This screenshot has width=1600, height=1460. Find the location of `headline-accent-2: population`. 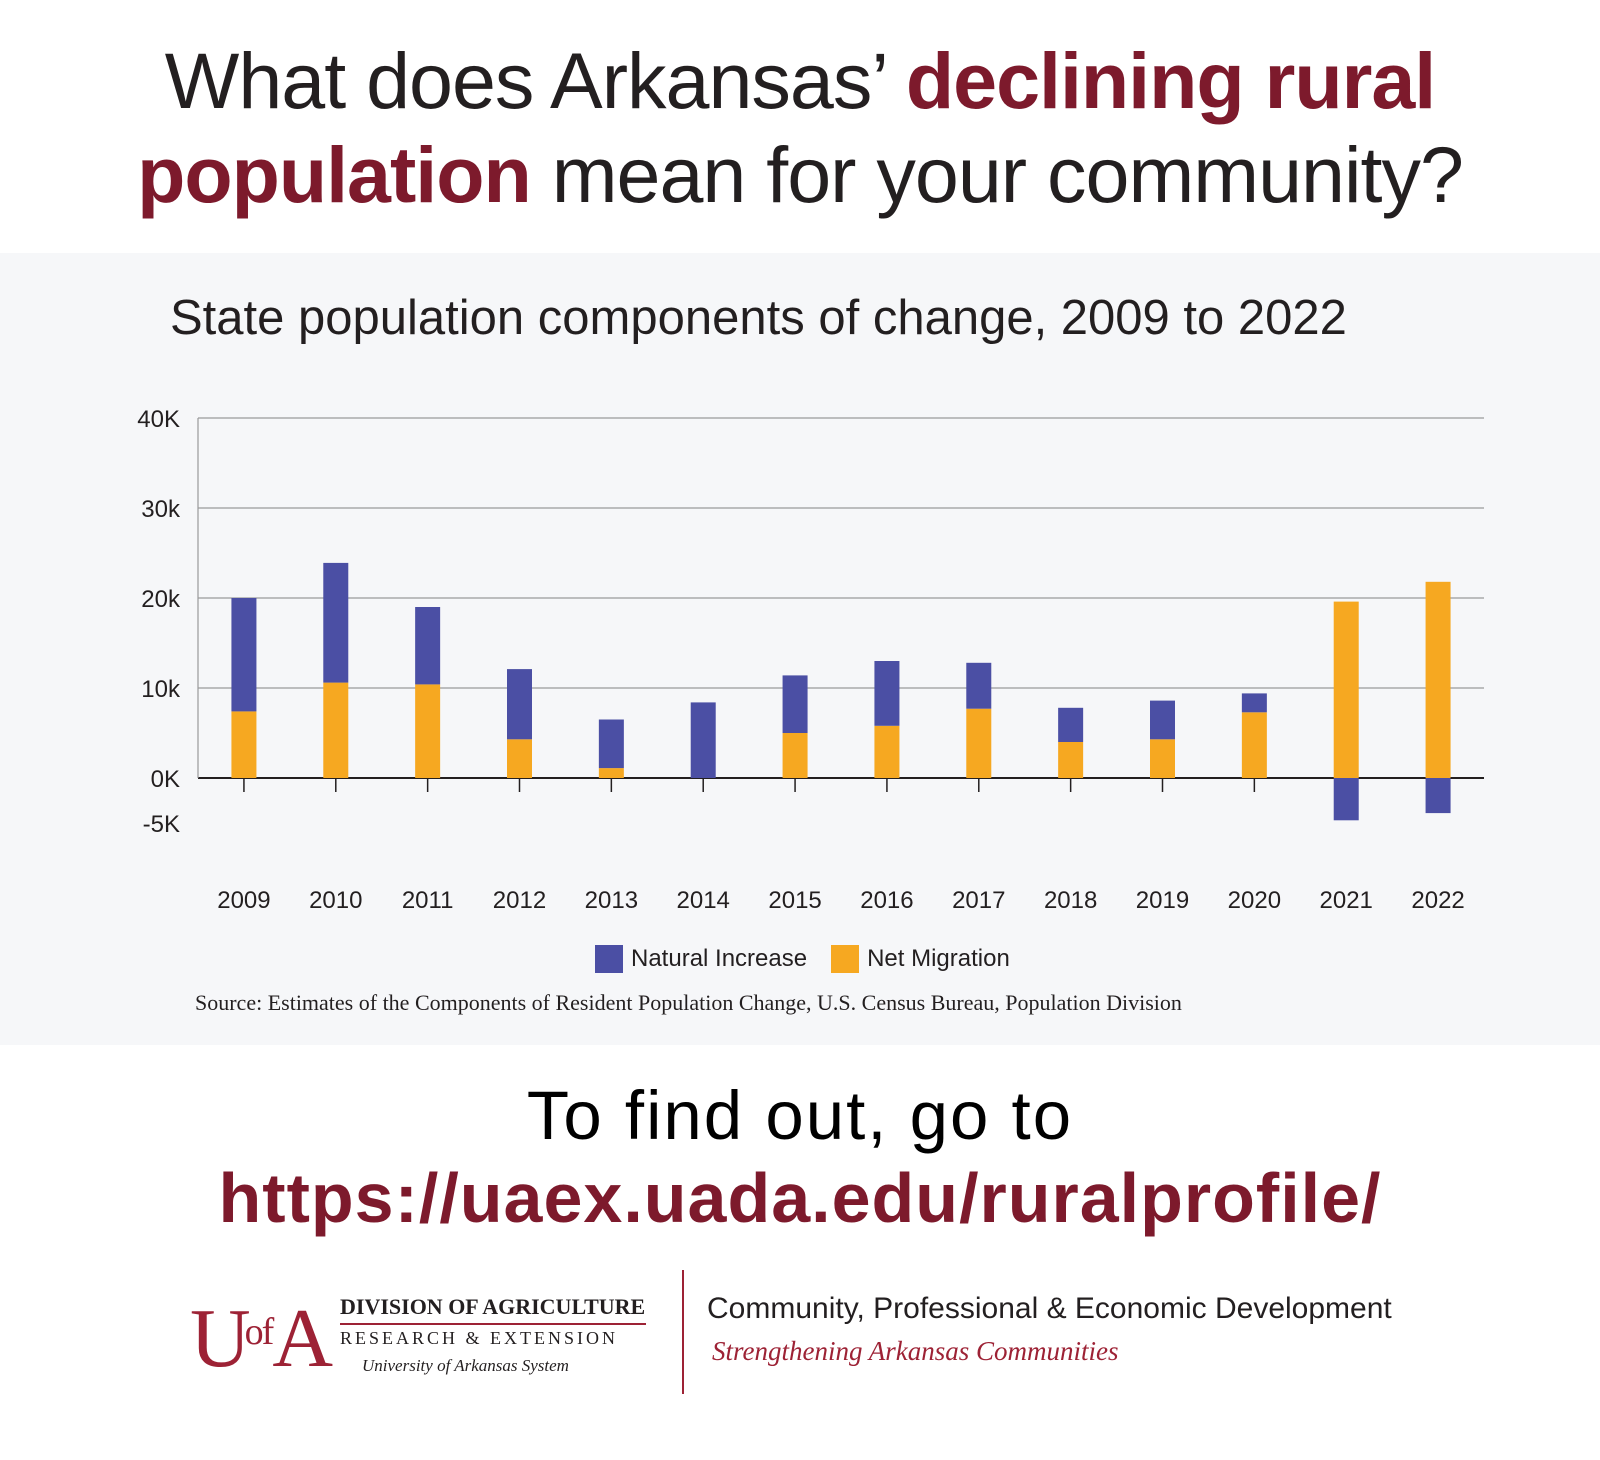

headline-accent-2: population is located at coordinates (334, 174).